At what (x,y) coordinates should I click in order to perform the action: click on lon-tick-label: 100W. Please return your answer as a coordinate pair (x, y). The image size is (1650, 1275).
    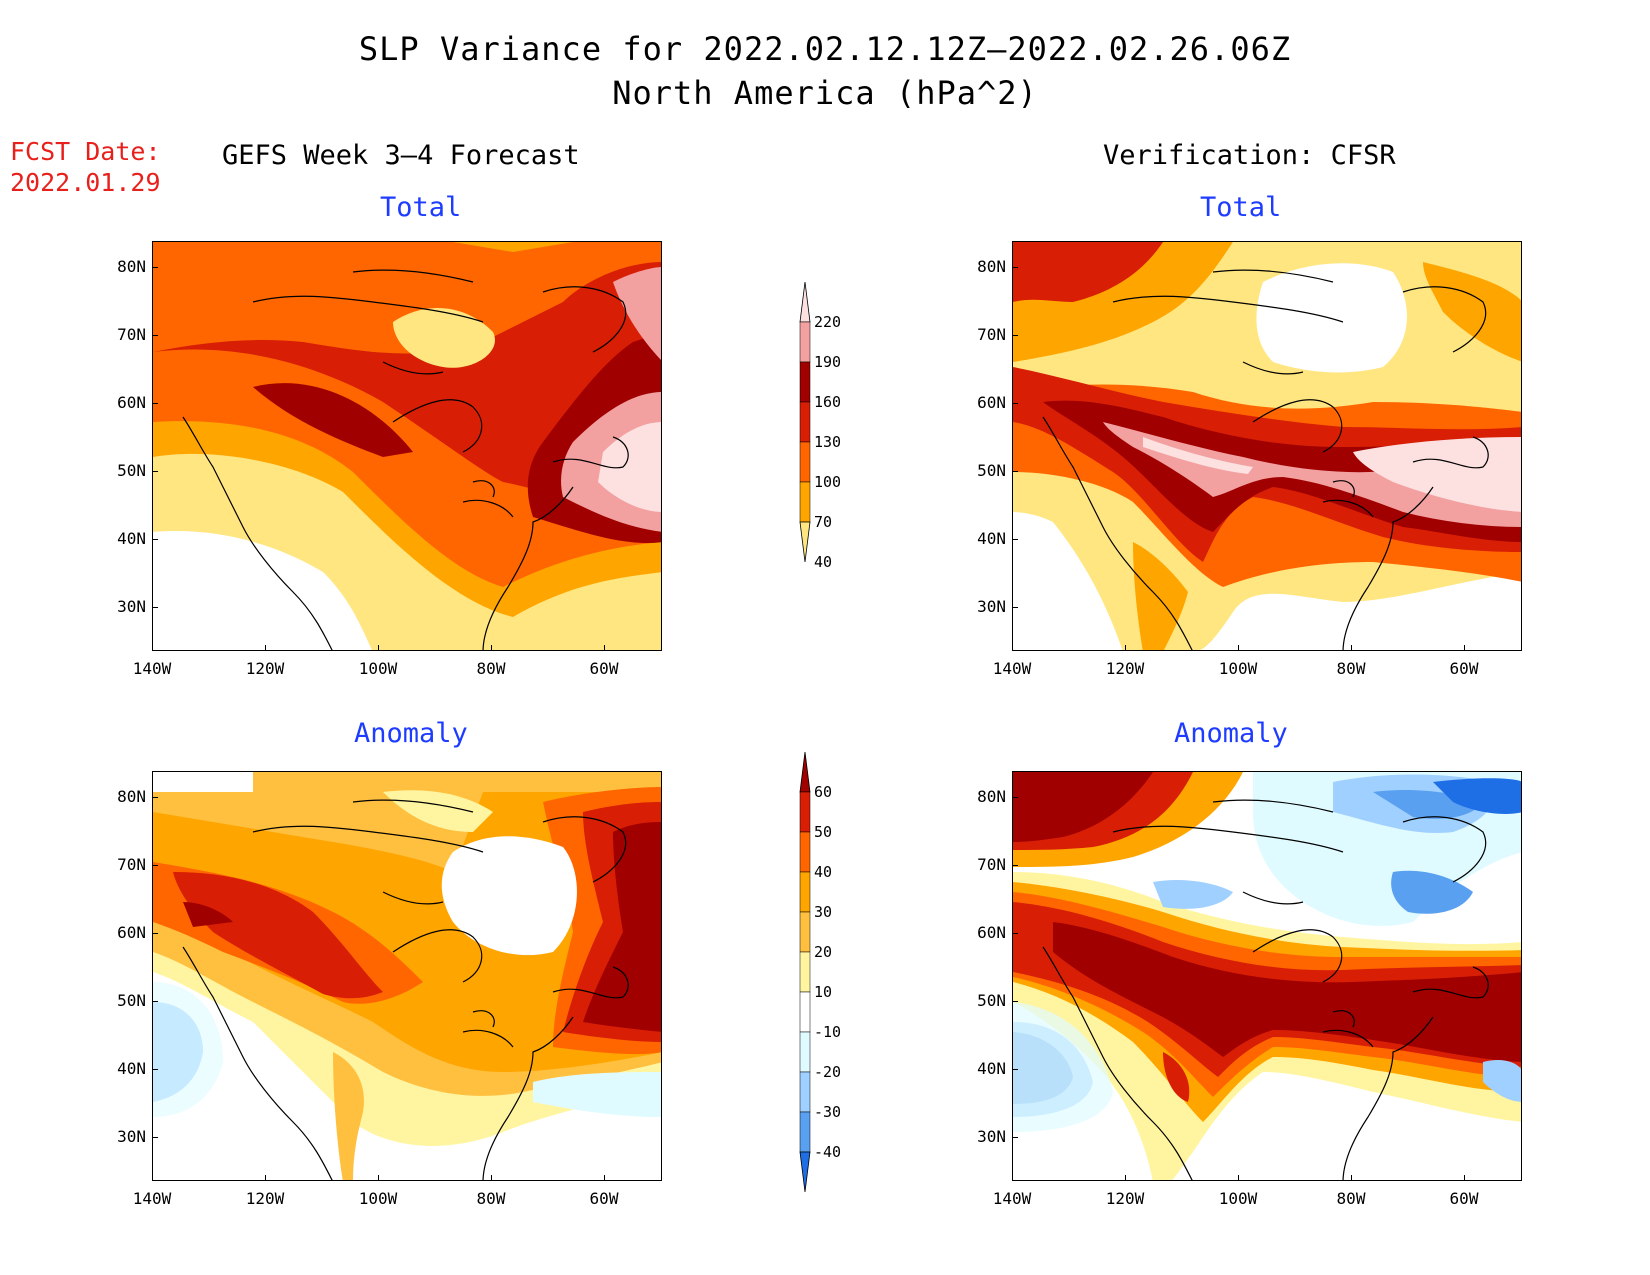
    Looking at the image, I should click on (378, 1198).